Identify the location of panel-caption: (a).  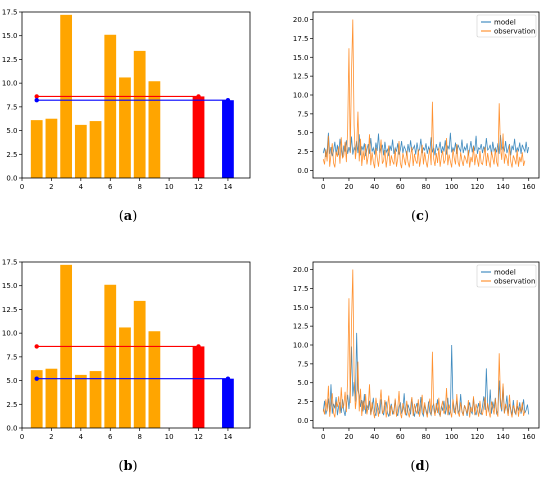
(128, 216).